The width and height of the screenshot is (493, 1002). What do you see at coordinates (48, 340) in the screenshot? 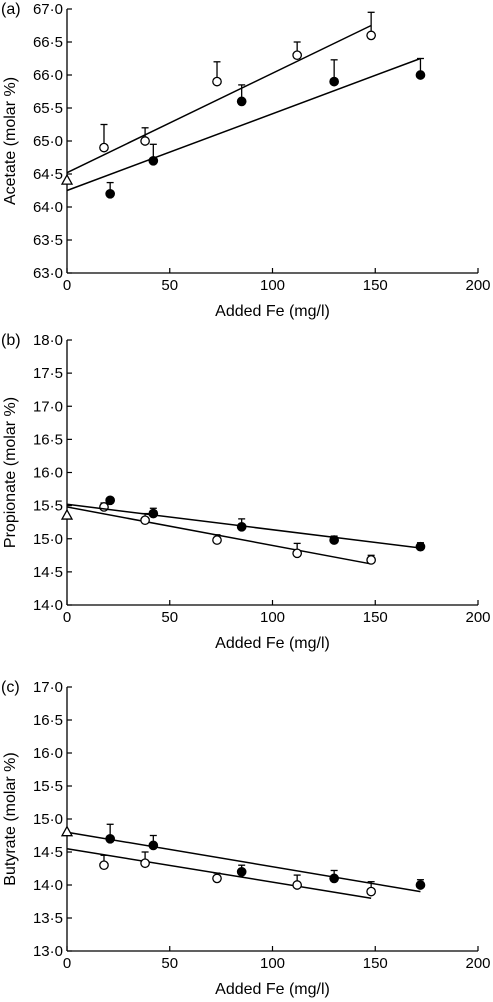
I see `y-tick-label: 18·0` at bounding box center [48, 340].